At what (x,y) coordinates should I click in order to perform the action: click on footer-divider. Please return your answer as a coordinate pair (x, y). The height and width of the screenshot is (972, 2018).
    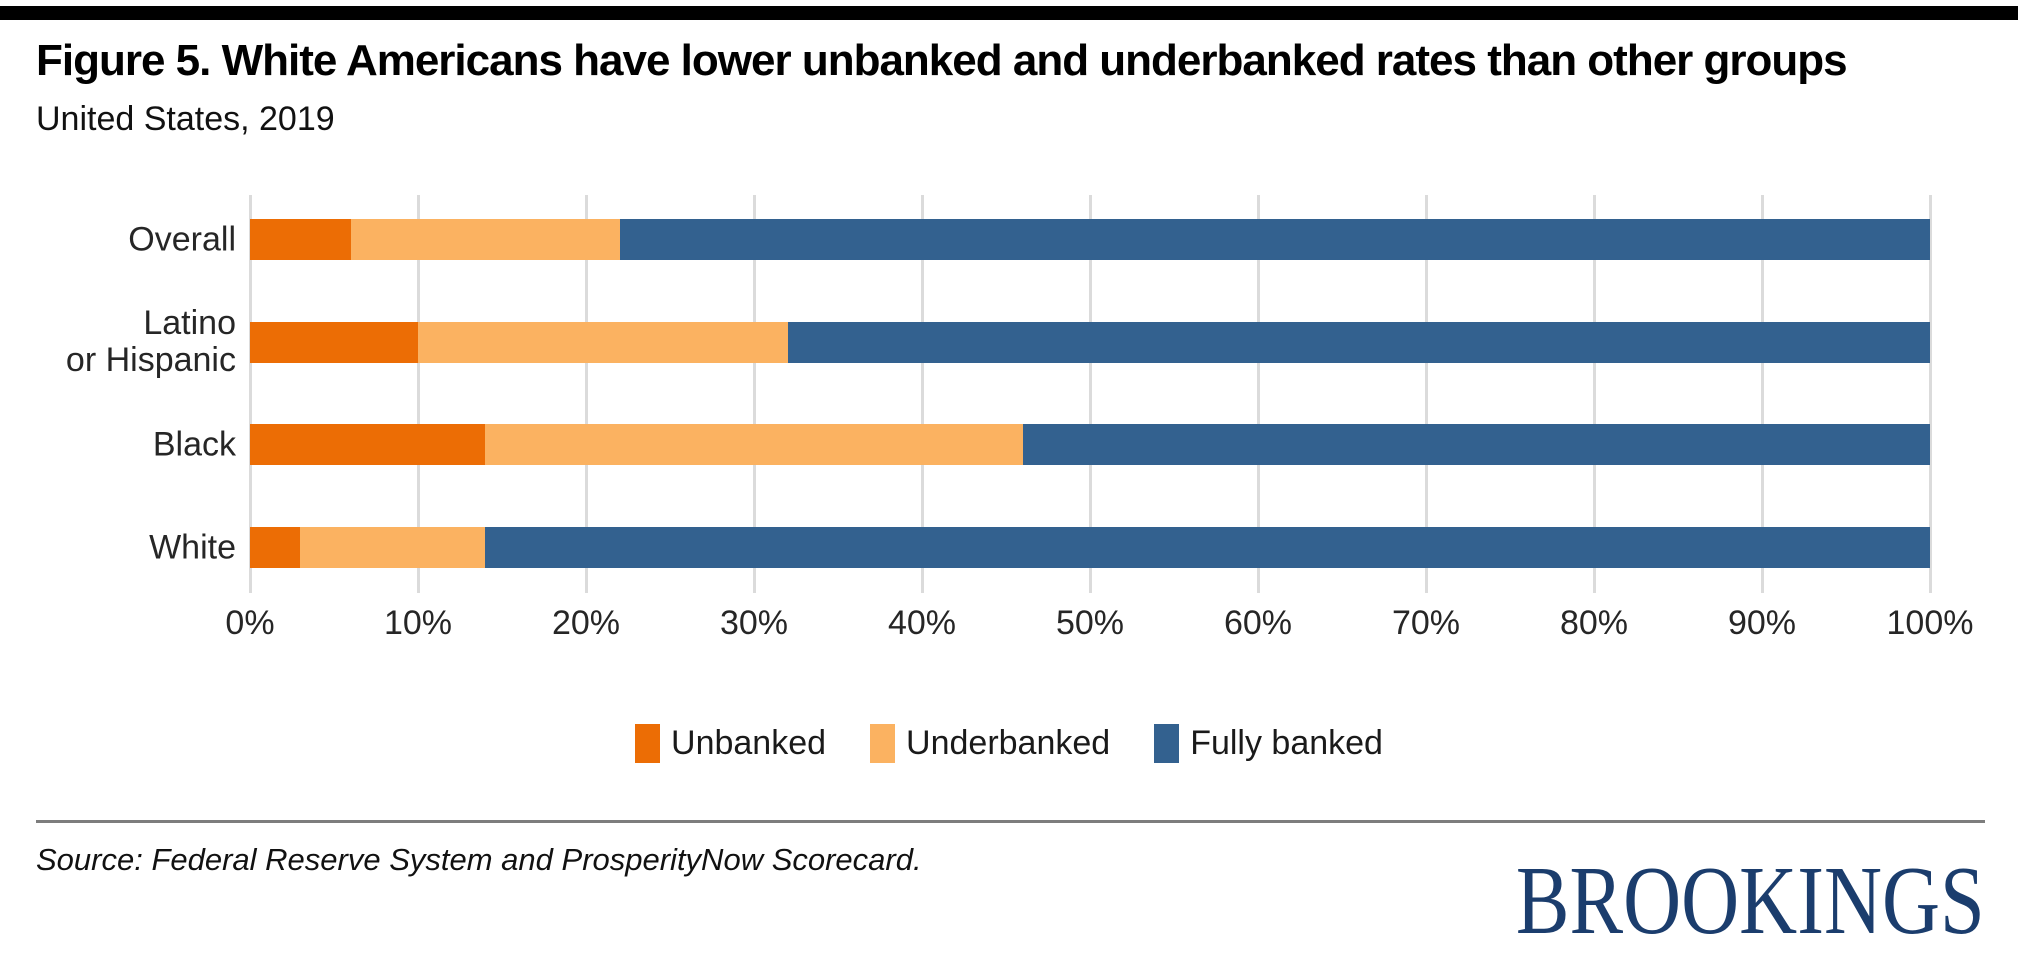
    Looking at the image, I should click on (1010, 821).